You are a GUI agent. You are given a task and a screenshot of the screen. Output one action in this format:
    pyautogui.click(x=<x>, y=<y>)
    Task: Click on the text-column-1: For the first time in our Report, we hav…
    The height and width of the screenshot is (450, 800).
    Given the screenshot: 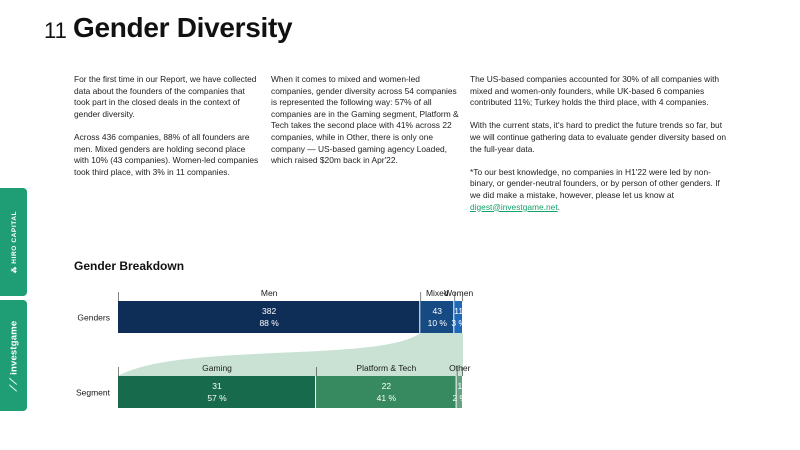 What is the action you would take?
    pyautogui.click(x=167, y=132)
    